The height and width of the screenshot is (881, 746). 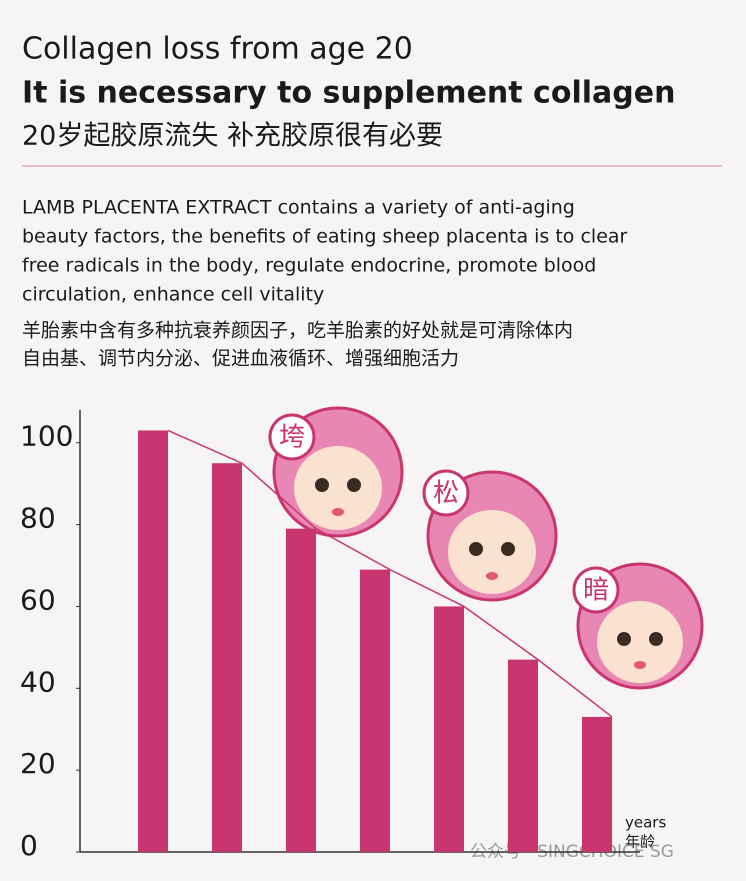 I want to click on annotation: 垮, so click(x=292, y=438).